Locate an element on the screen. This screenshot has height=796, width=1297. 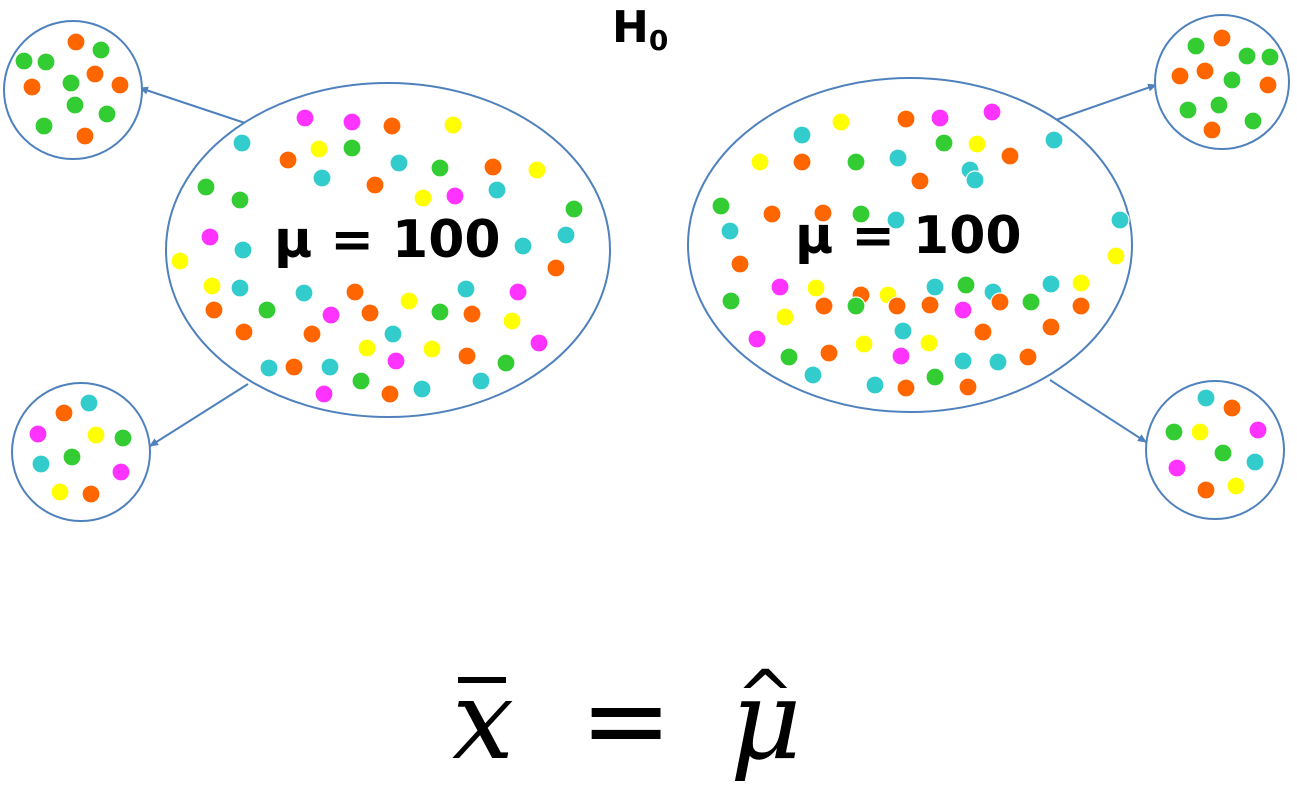
estimate-hat-accent: ^ is located at coordinates (765, 696).